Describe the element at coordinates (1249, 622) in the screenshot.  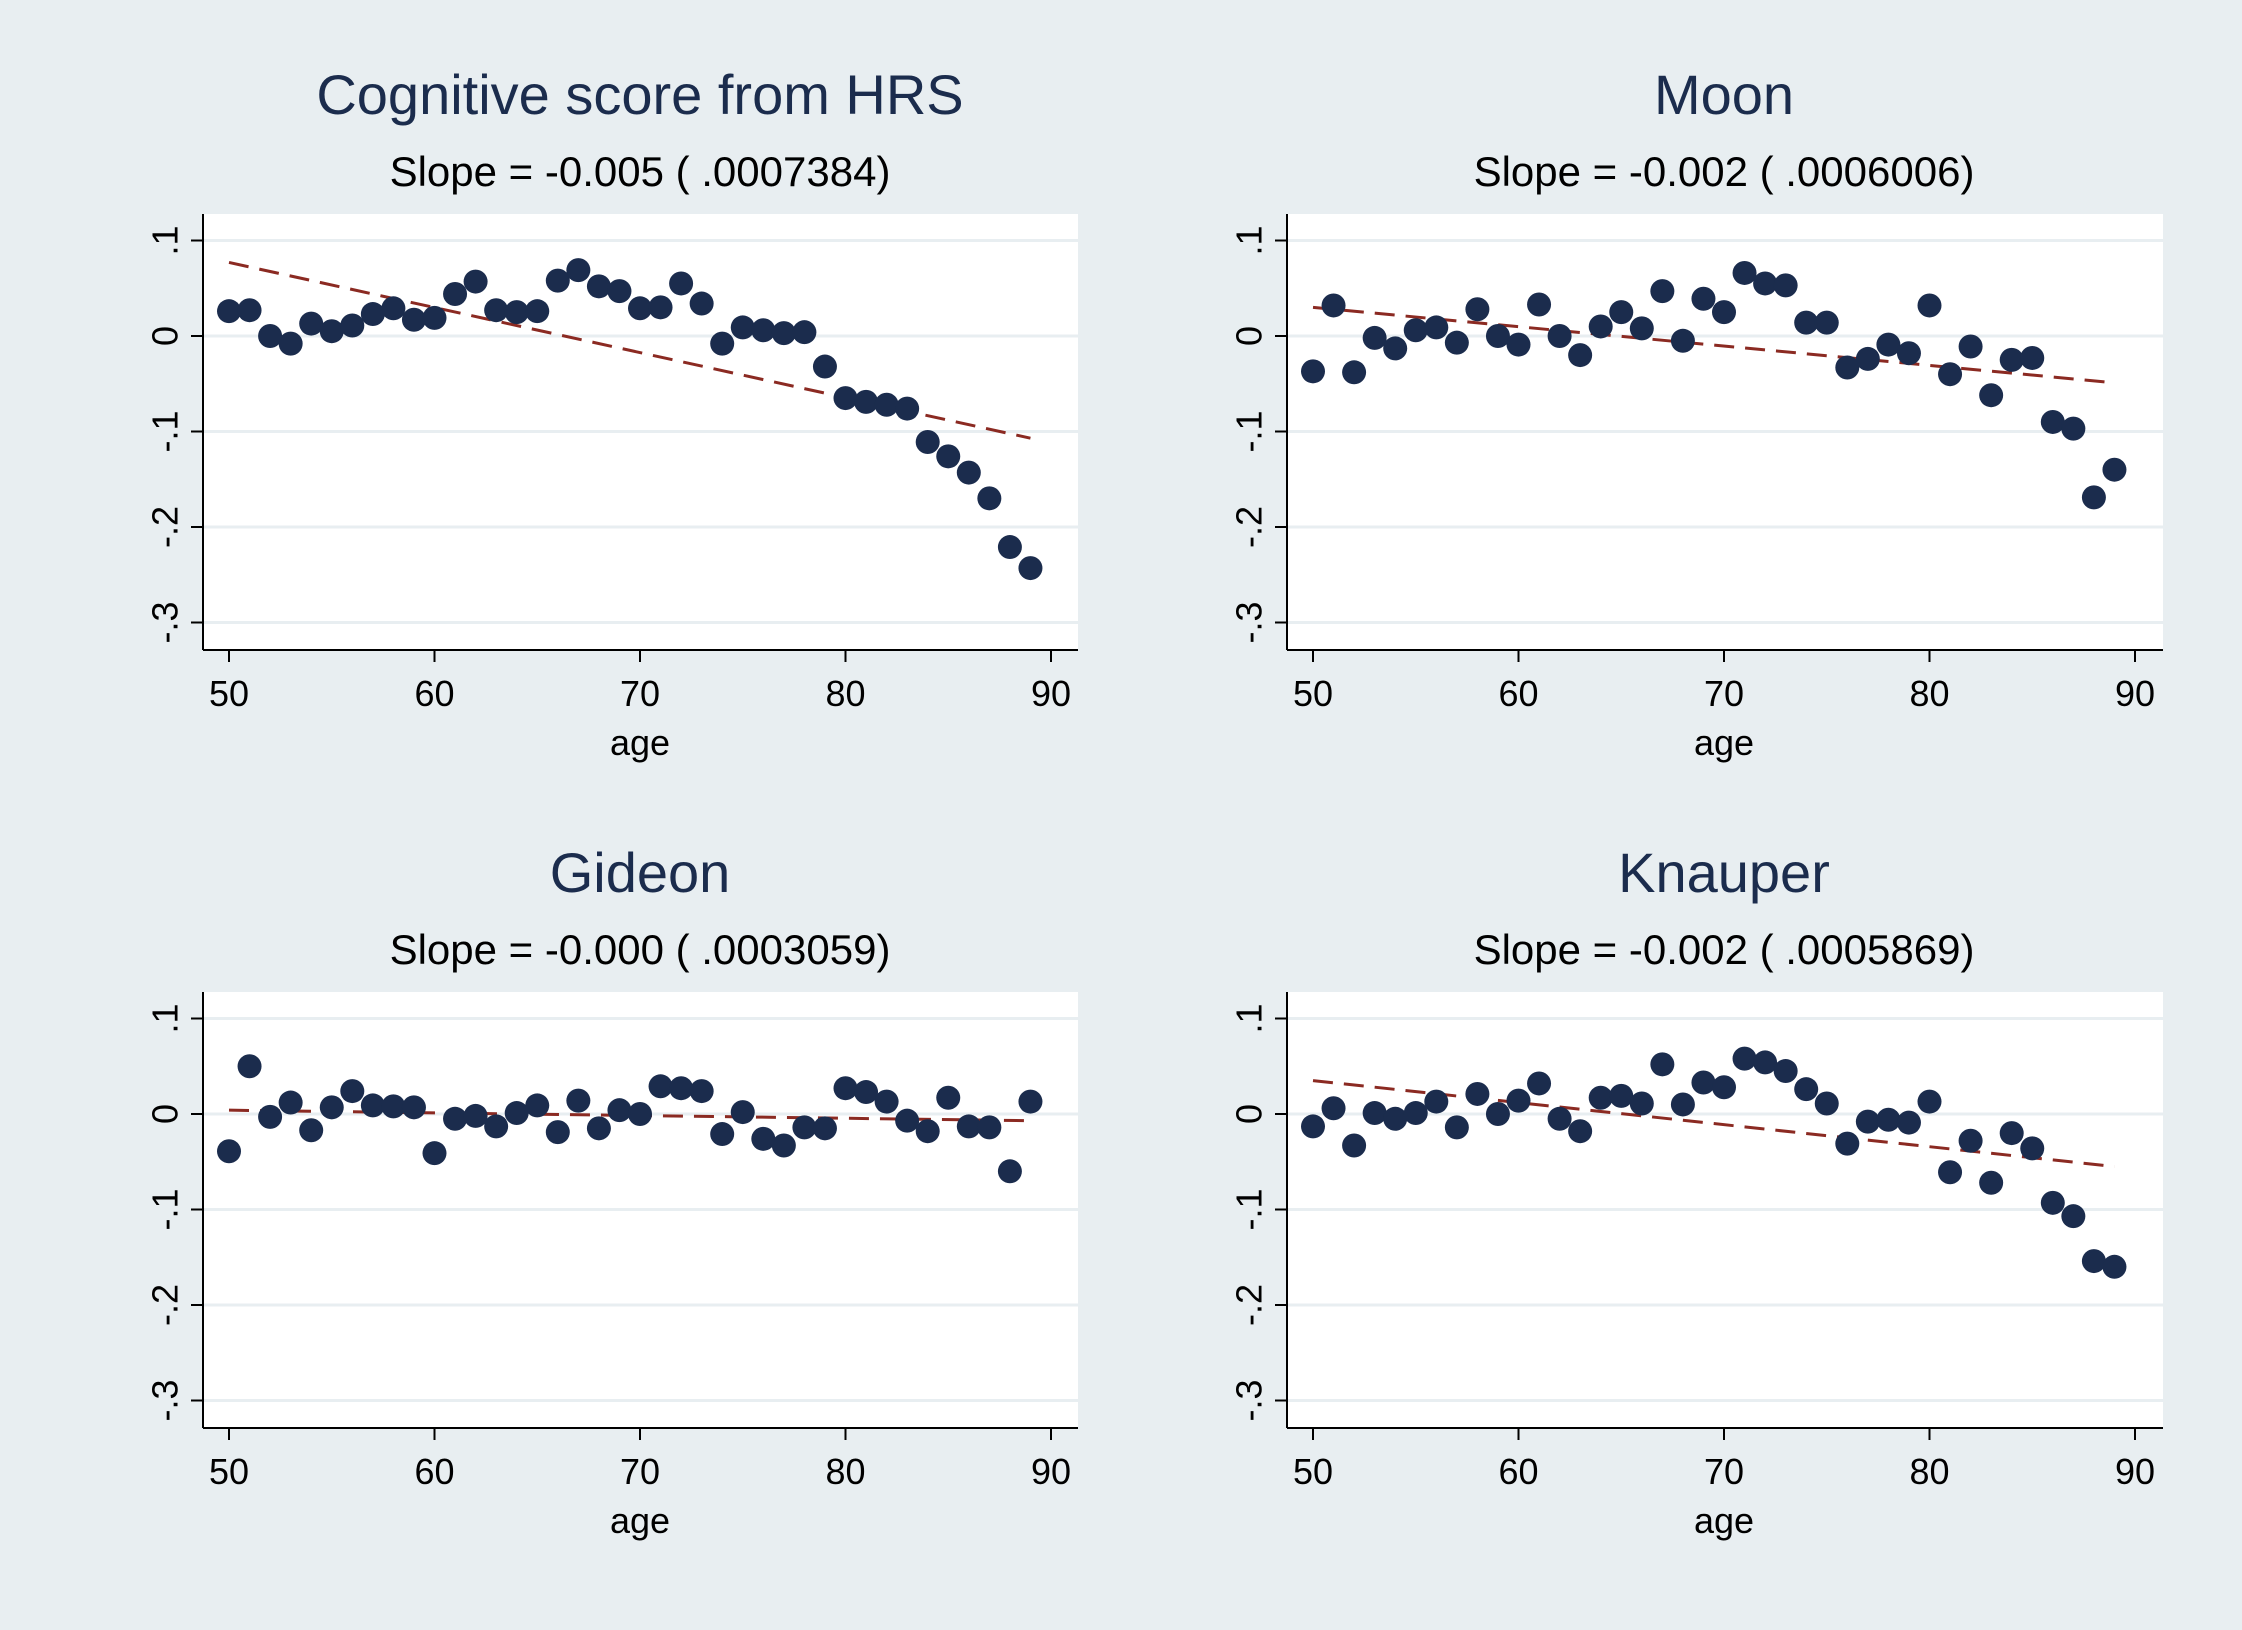
I see `y-tick-label: -.3` at that location.